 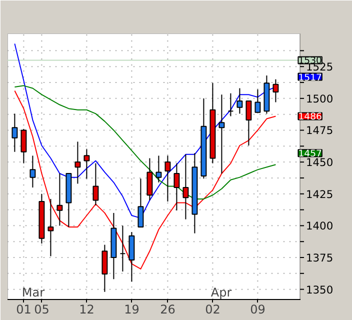 I want to click on x-tick-label: 01, so click(x=24, y=309).